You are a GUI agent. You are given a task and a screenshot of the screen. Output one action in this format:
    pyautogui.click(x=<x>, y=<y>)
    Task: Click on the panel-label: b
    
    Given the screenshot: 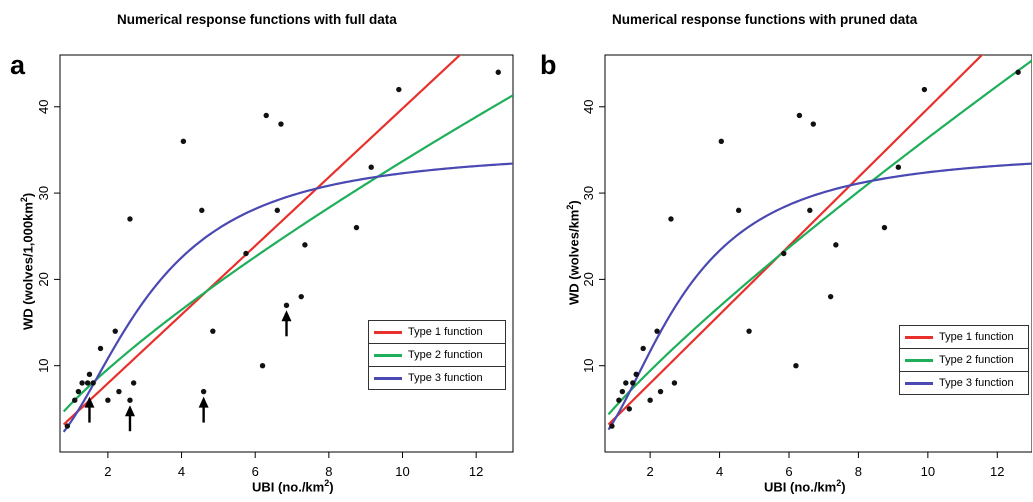 What is the action you would take?
    pyautogui.click(x=548, y=65)
    